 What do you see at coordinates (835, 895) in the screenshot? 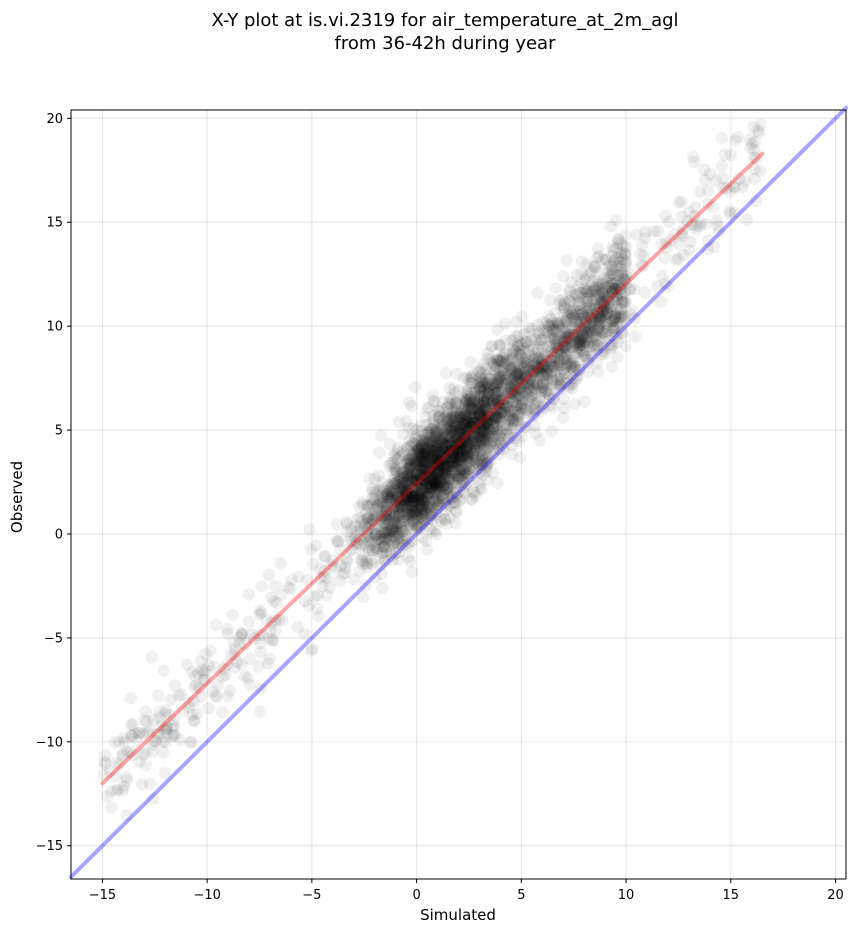
I see `x-tick-label: 20` at bounding box center [835, 895].